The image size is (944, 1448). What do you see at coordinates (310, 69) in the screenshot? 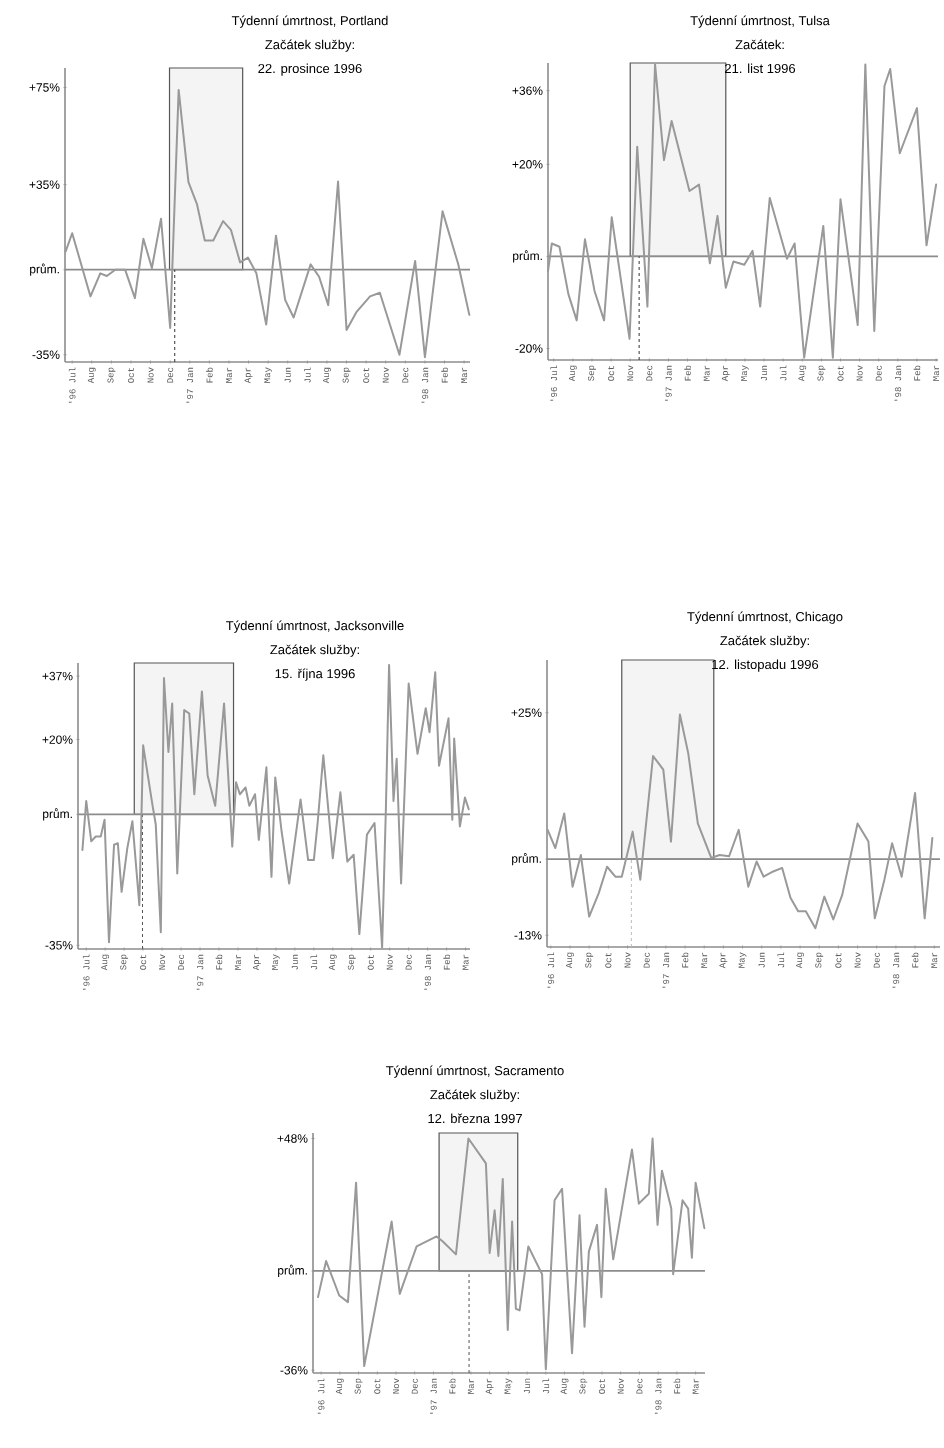
I see `annotation: 22. prosince 1996` at bounding box center [310, 69].